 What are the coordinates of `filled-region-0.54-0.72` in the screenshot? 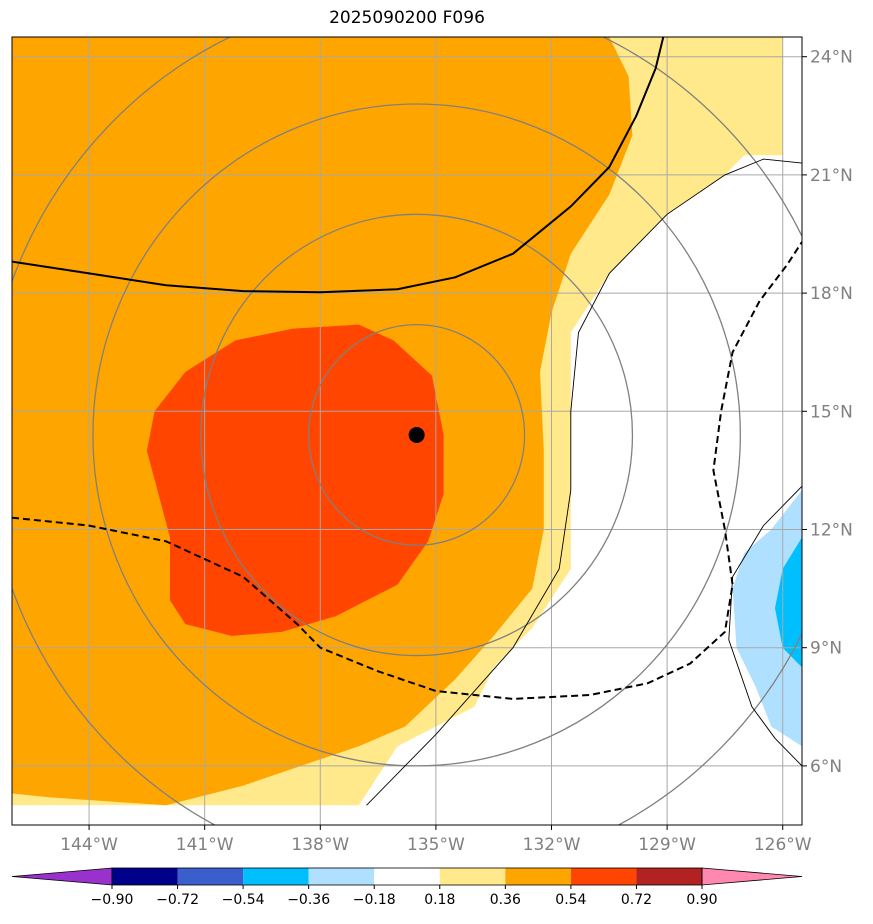 It's located at (295, 480).